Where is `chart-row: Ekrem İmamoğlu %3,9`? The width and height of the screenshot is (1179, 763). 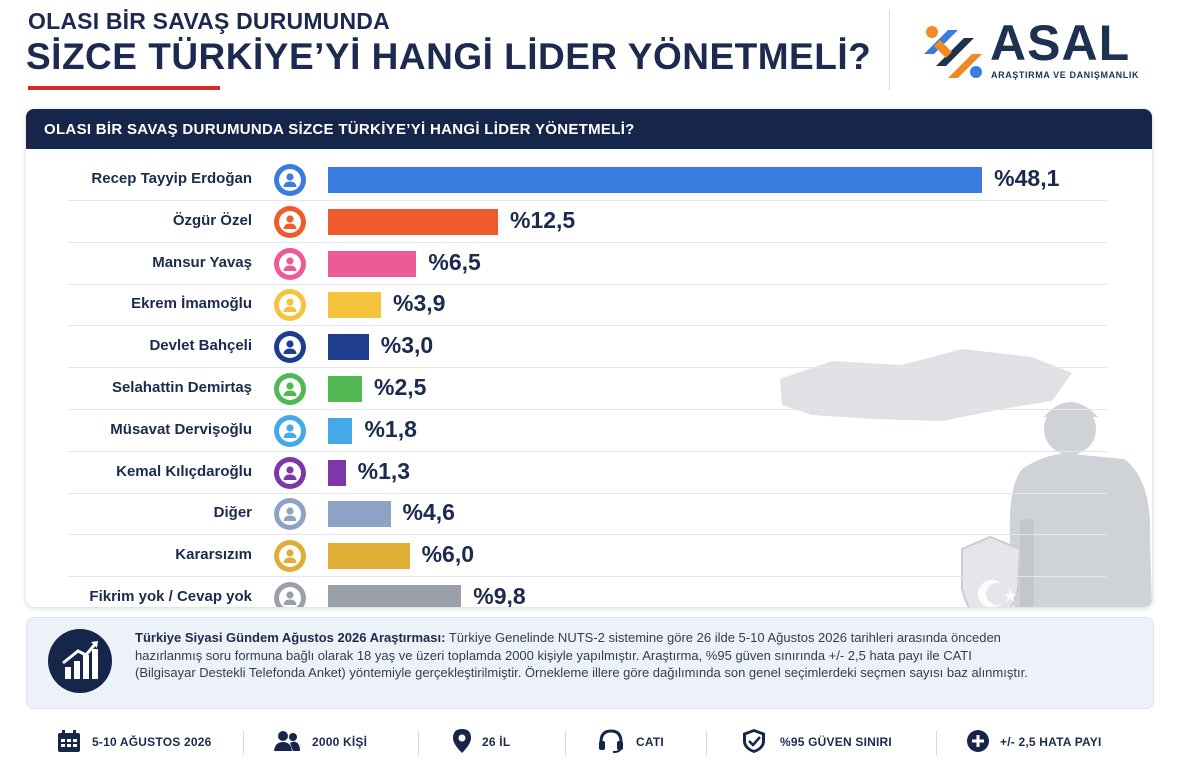 chart-row: Ekrem İmamoğlu %3,9 is located at coordinates (589, 305).